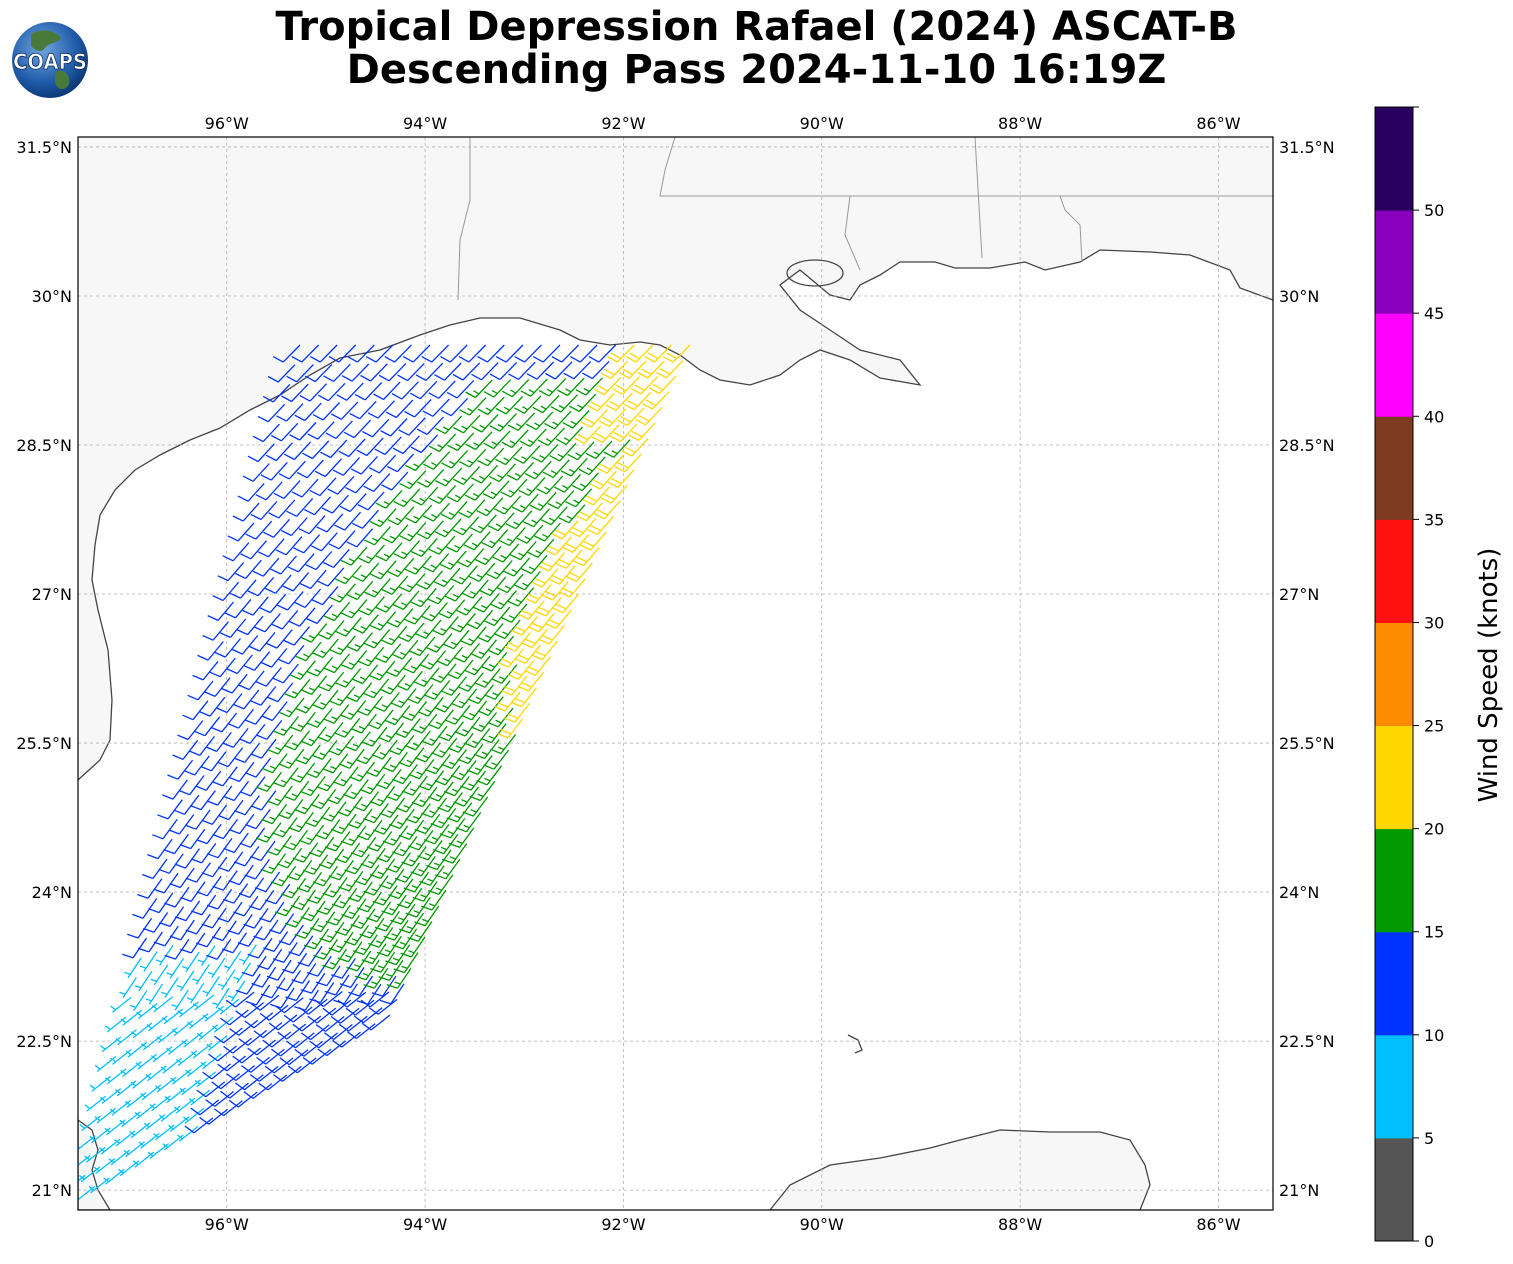 This screenshot has height=1264, width=1513. I want to click on lat-label-left: 27°N, so click(52, 594).